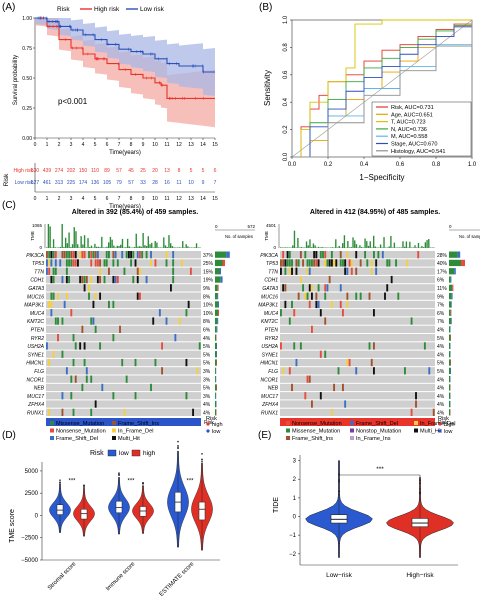 This screenshot has height=605, width=480. Describe the element at coordinates (39, 372) in the screenshot. I see `oncoplot-gene-label: FLG` at that location.